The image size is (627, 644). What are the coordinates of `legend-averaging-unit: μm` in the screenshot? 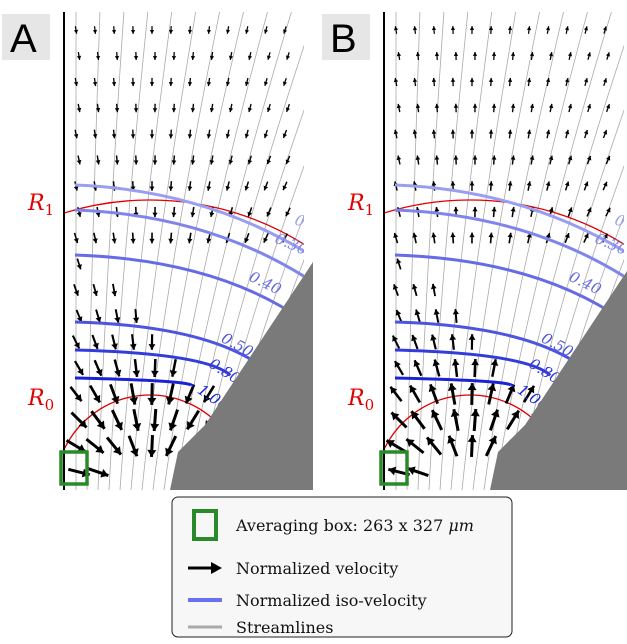 It's located at (461, 525).